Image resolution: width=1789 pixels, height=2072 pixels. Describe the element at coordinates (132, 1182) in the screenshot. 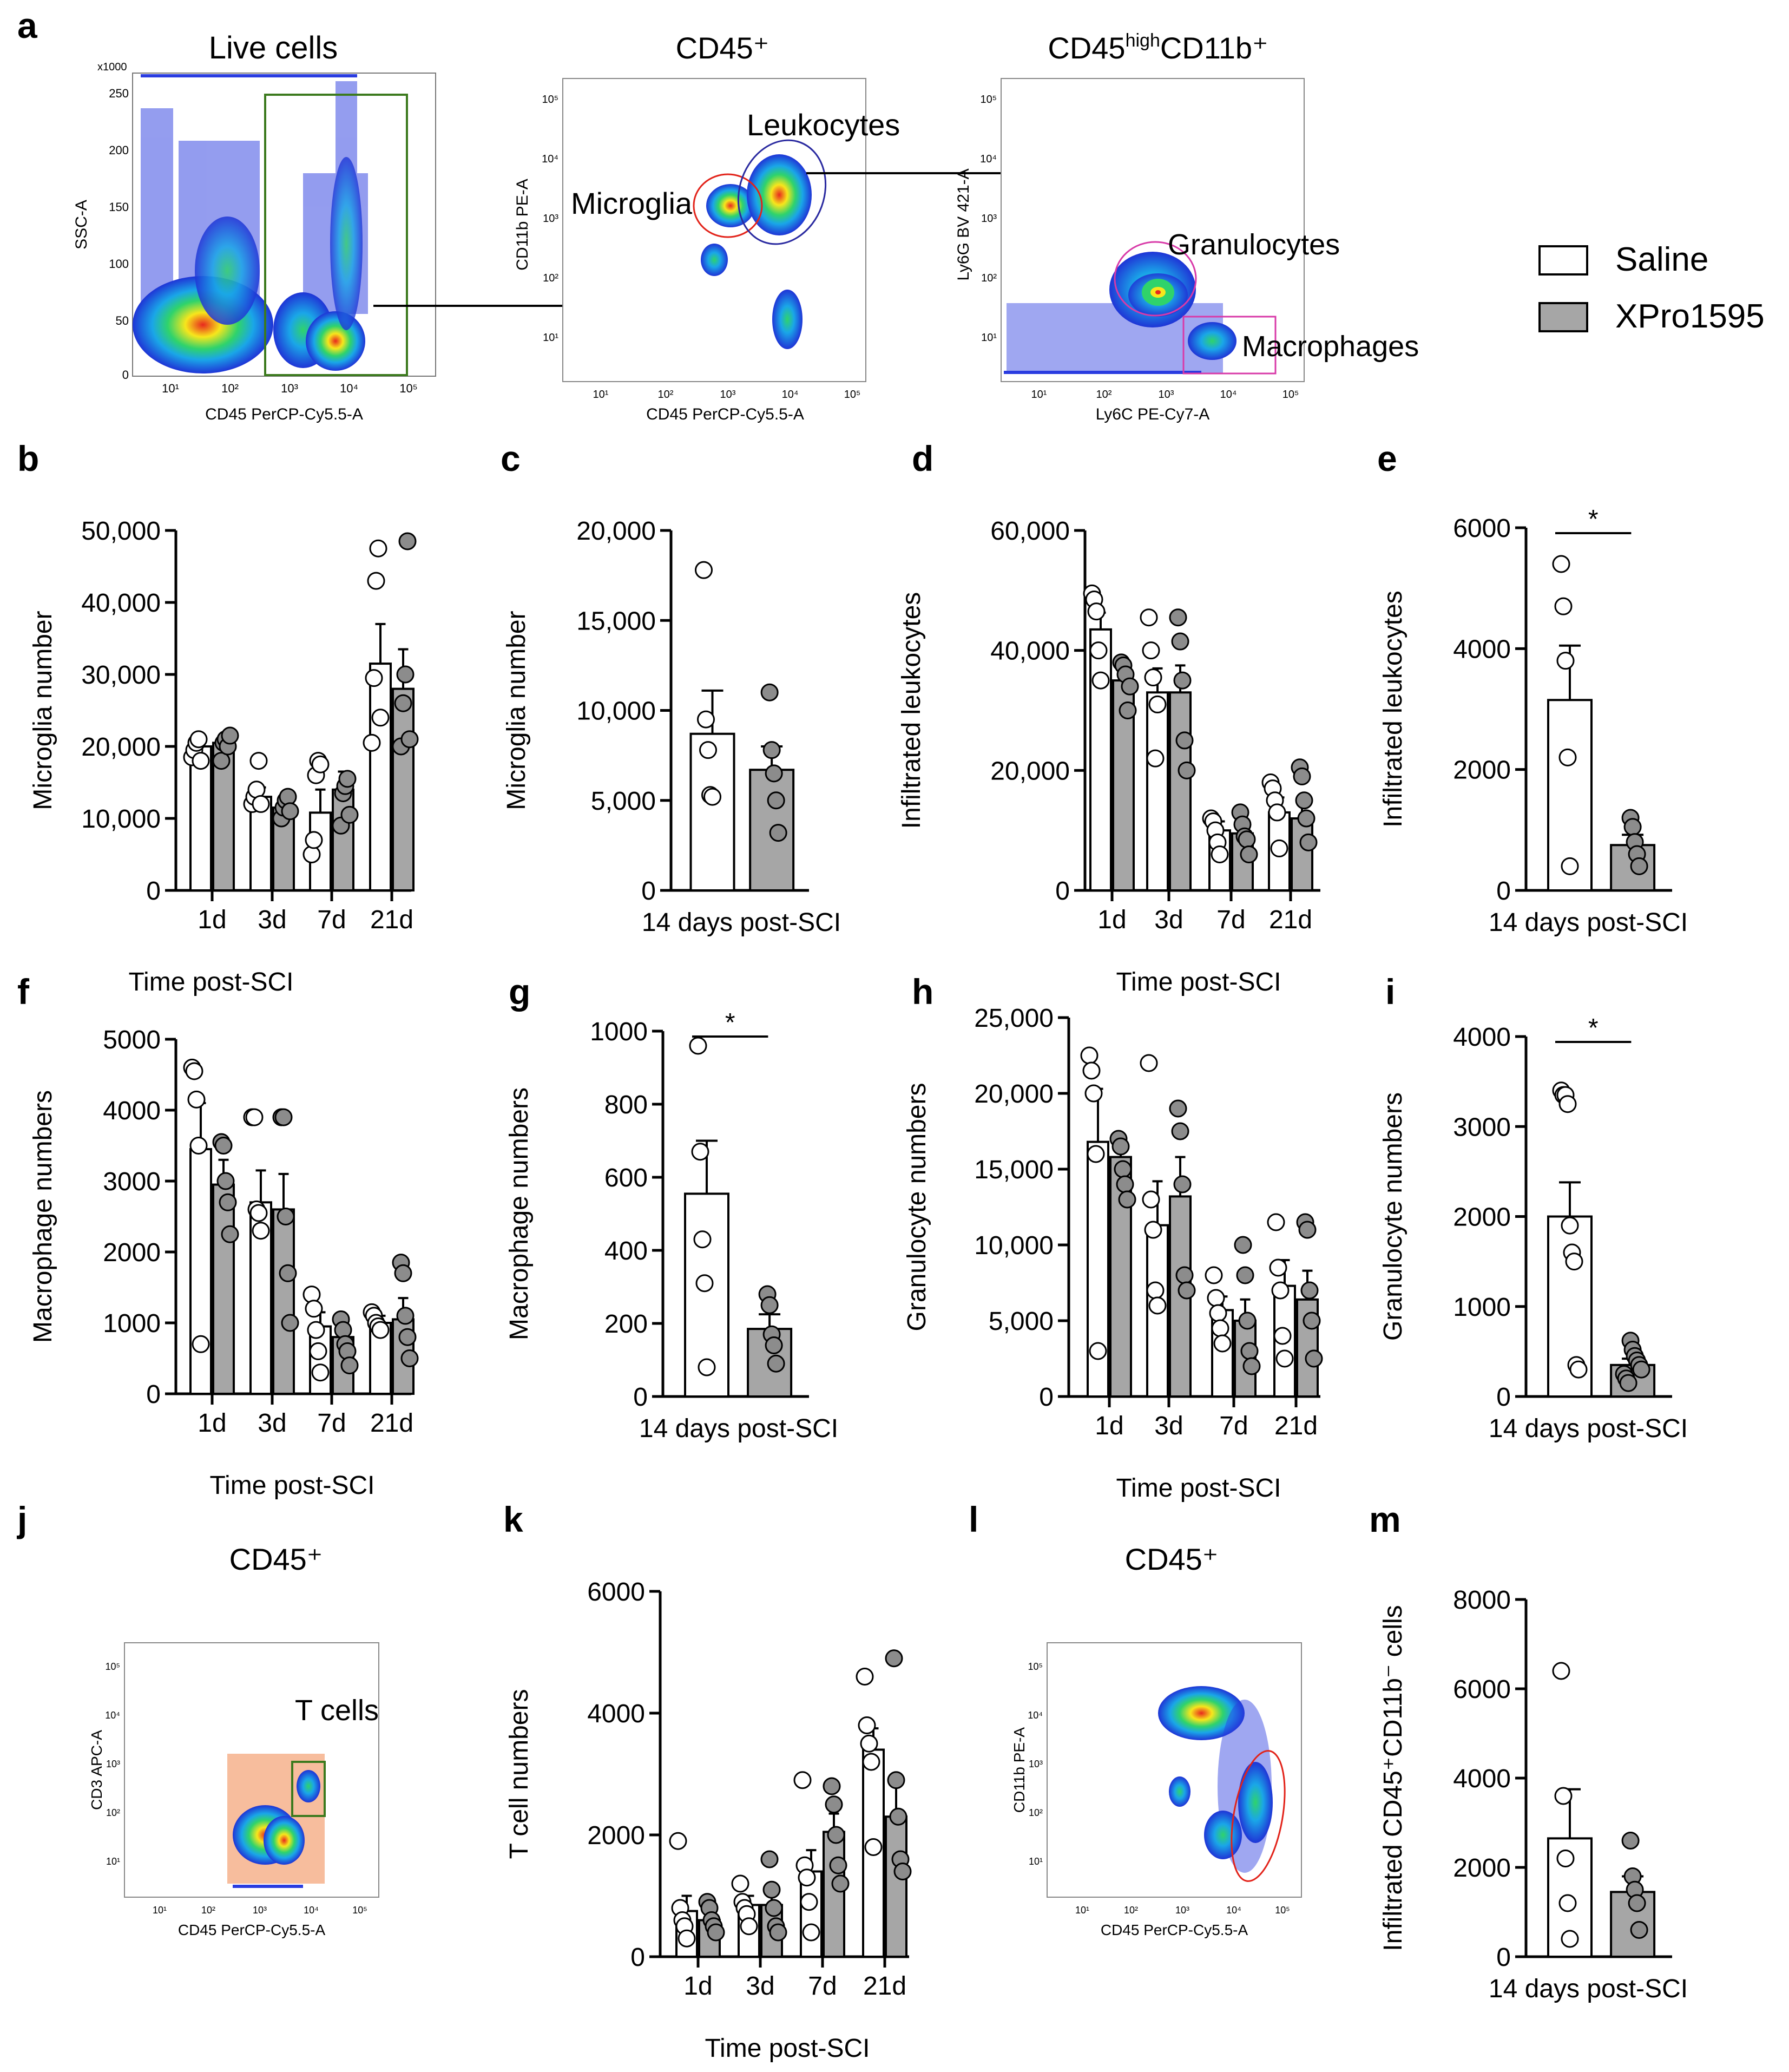

I see `y-tick-label: 3000` at that location.